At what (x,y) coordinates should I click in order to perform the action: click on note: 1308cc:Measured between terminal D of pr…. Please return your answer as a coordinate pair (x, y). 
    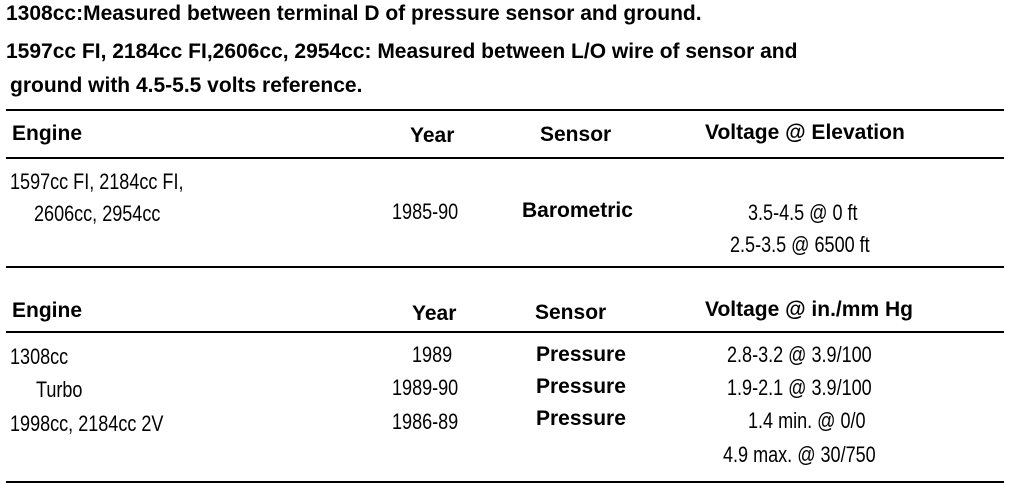
    Looking at the image, I should click on (354, 14).